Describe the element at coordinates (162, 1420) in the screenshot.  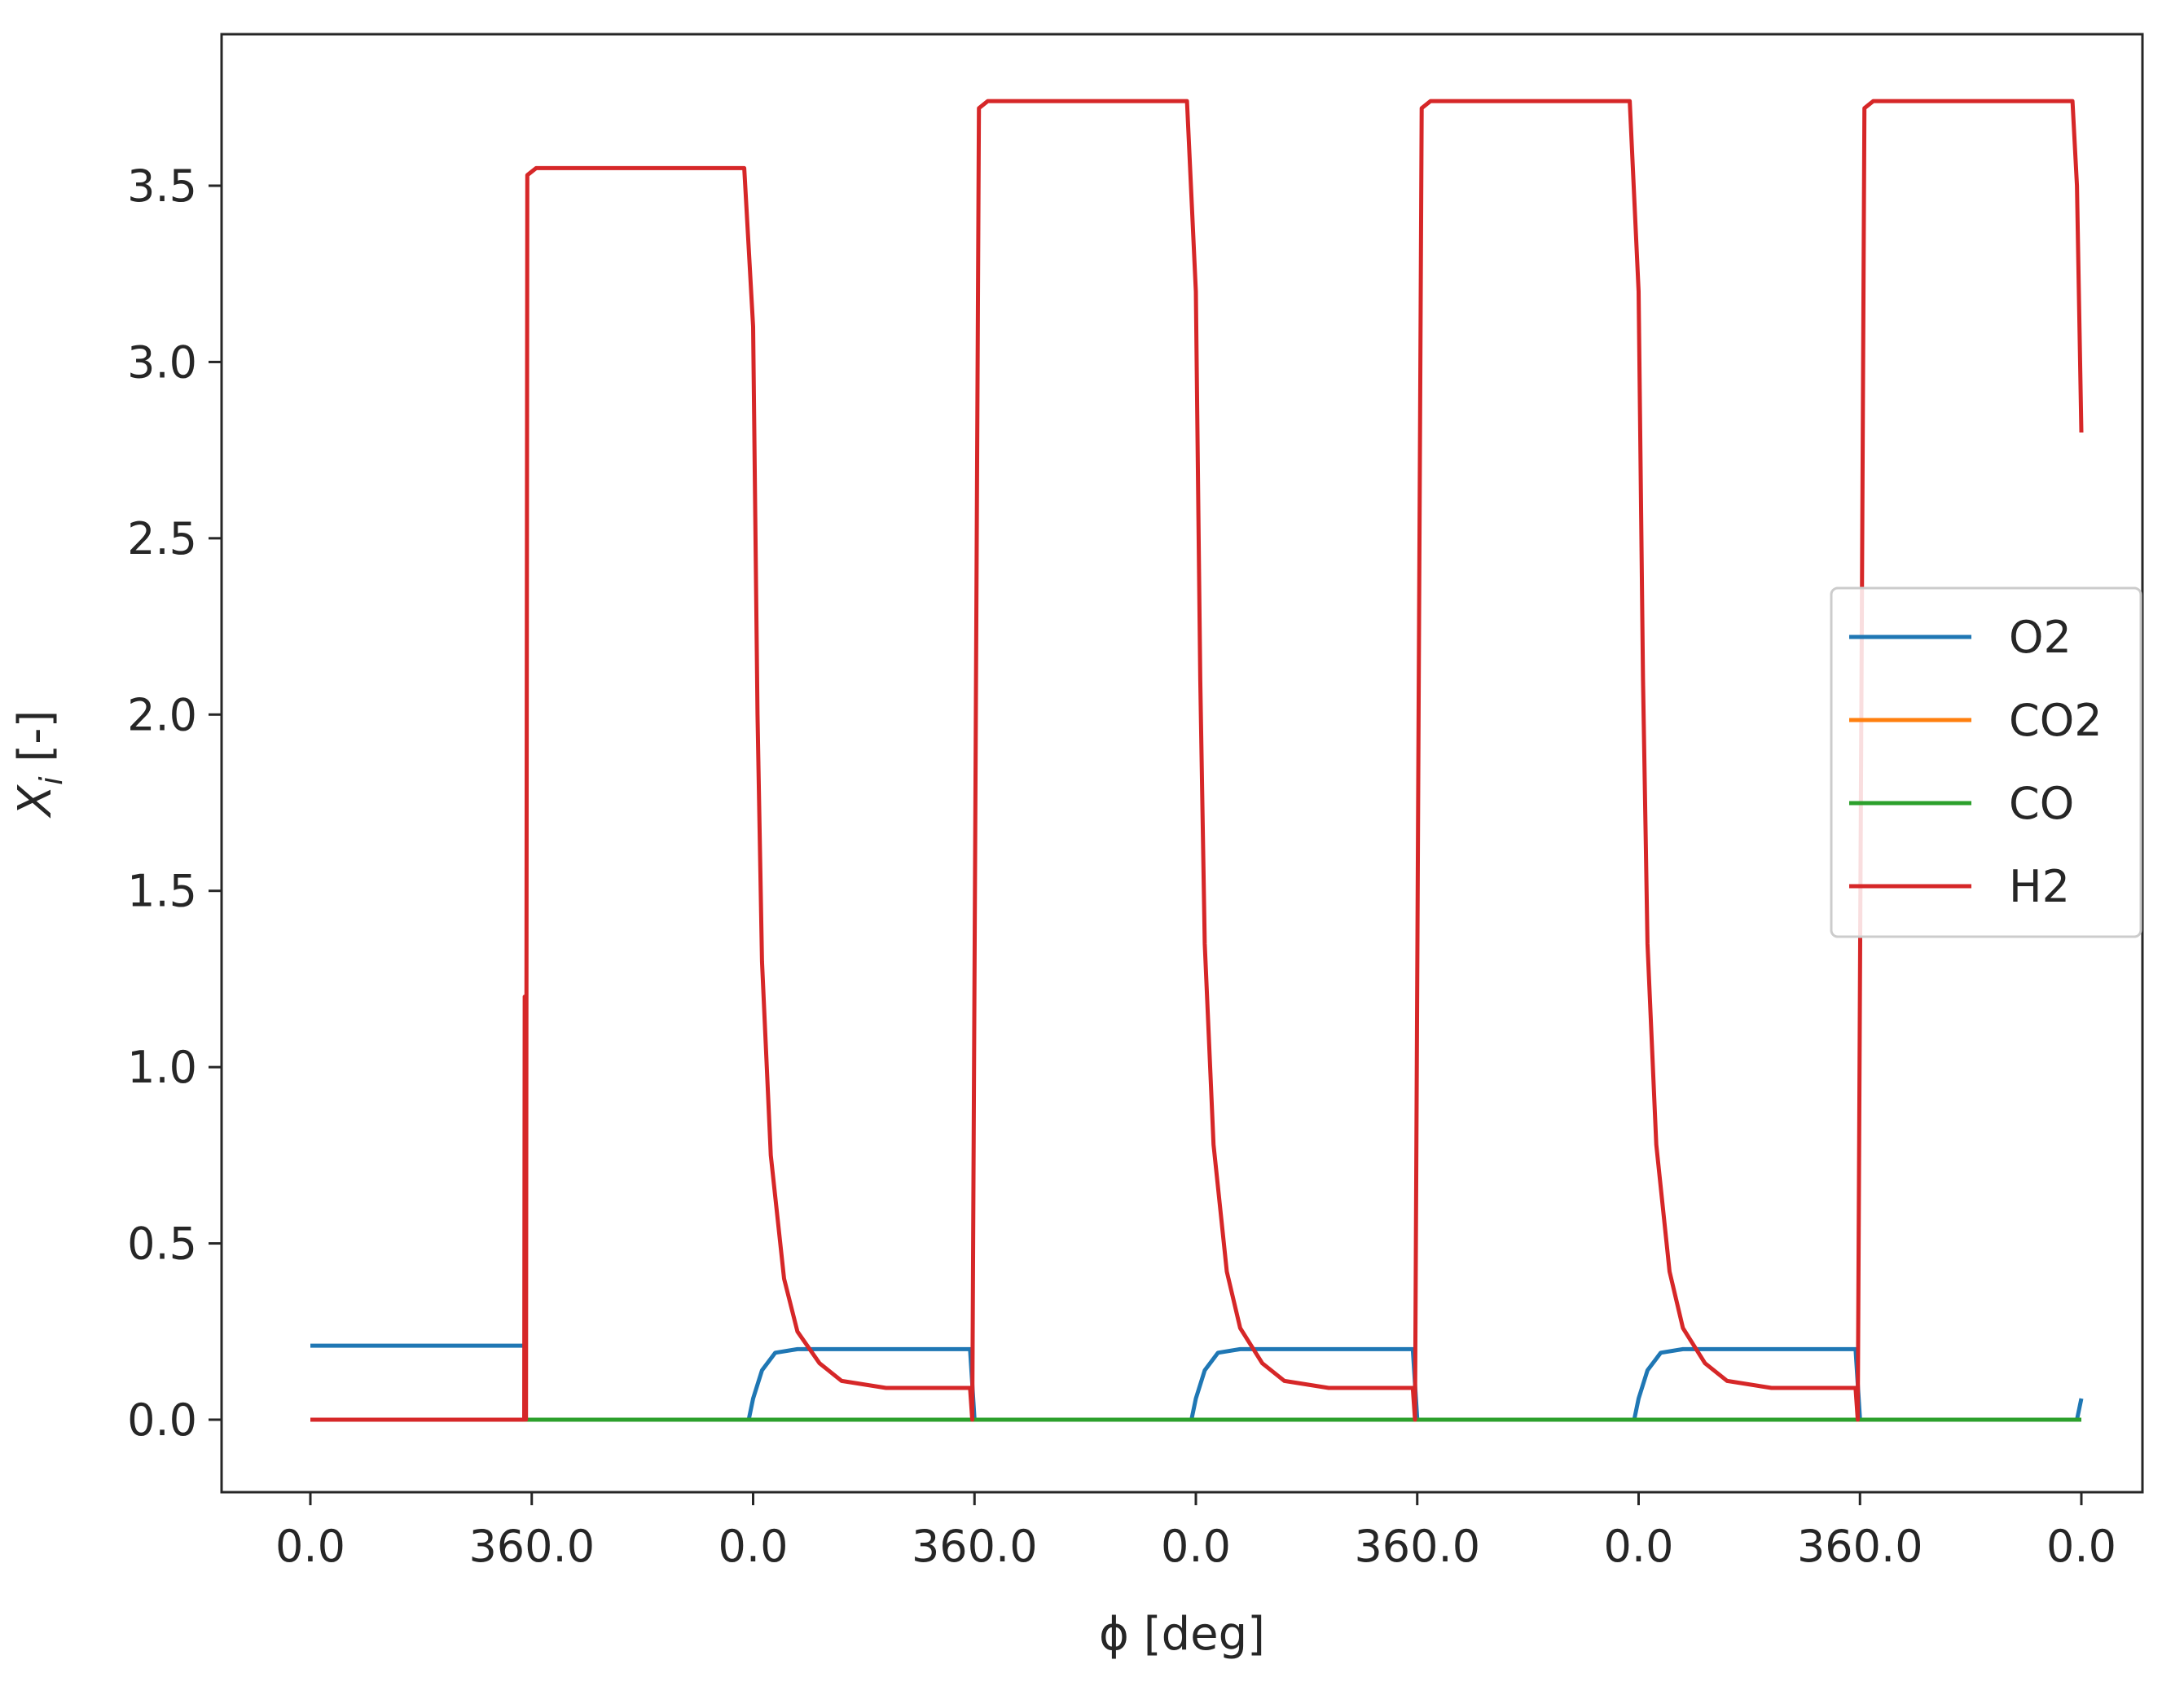
I see `y-tick-label: 0.0` at that location.